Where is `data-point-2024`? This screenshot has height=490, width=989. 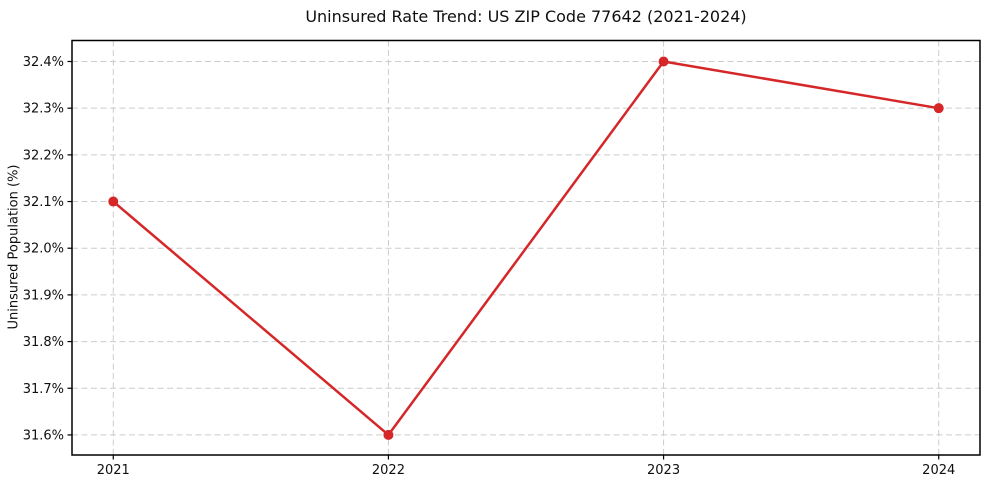 data-point-2024 is located at coordinates (938, 108).